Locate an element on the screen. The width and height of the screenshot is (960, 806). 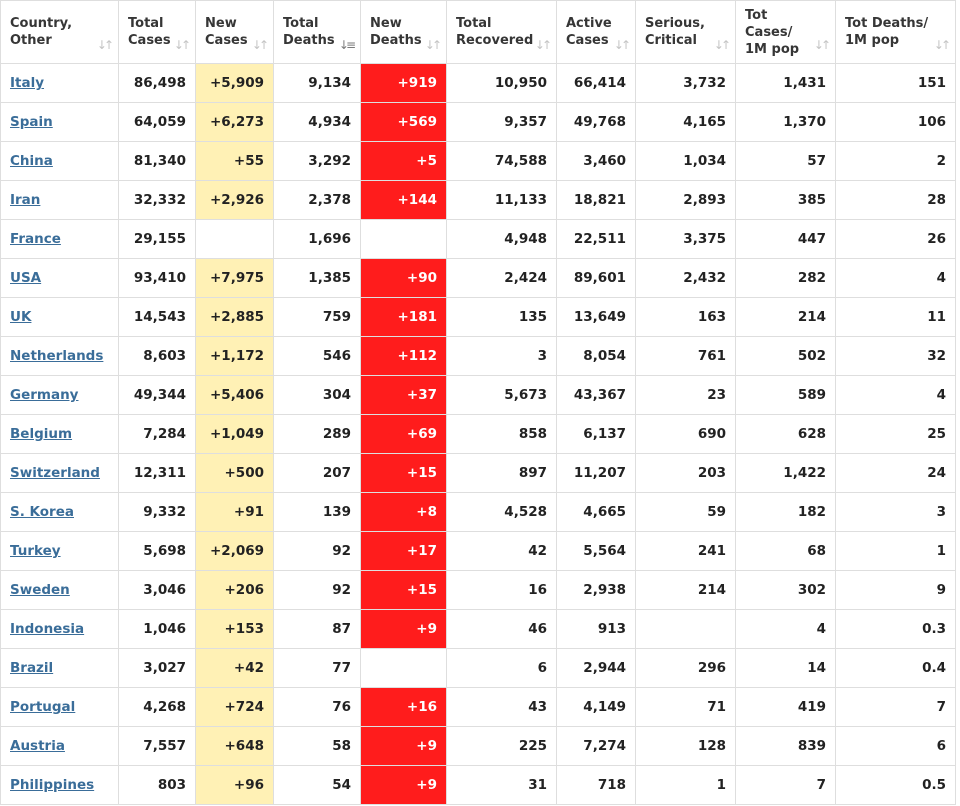
country-link: Switzerland is located at coordinates (55, 473).